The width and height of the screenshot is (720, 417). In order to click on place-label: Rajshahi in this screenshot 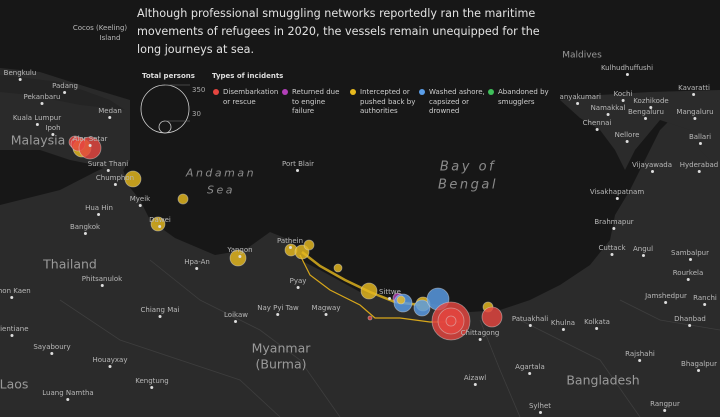, I will do `click(640, 356)`.